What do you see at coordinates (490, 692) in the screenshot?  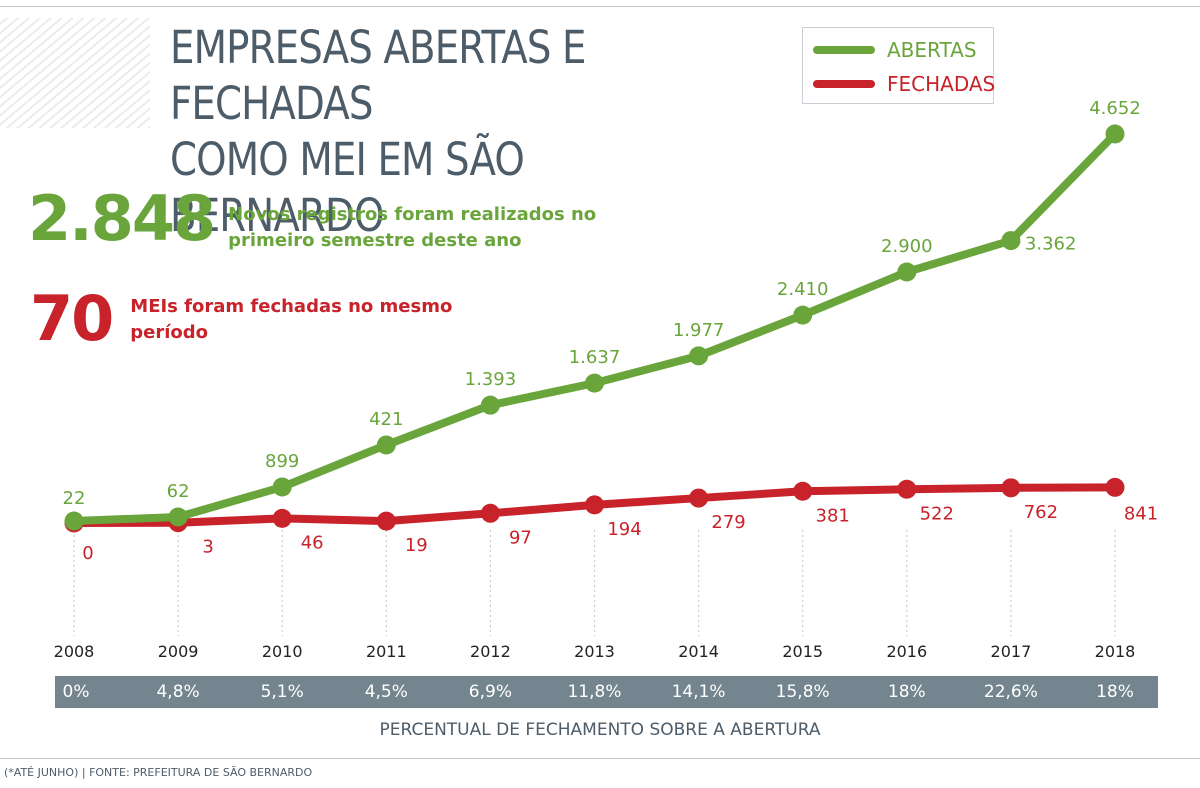 I see `percent-value-2012: 6,9%` at bounding box center [490, 692].